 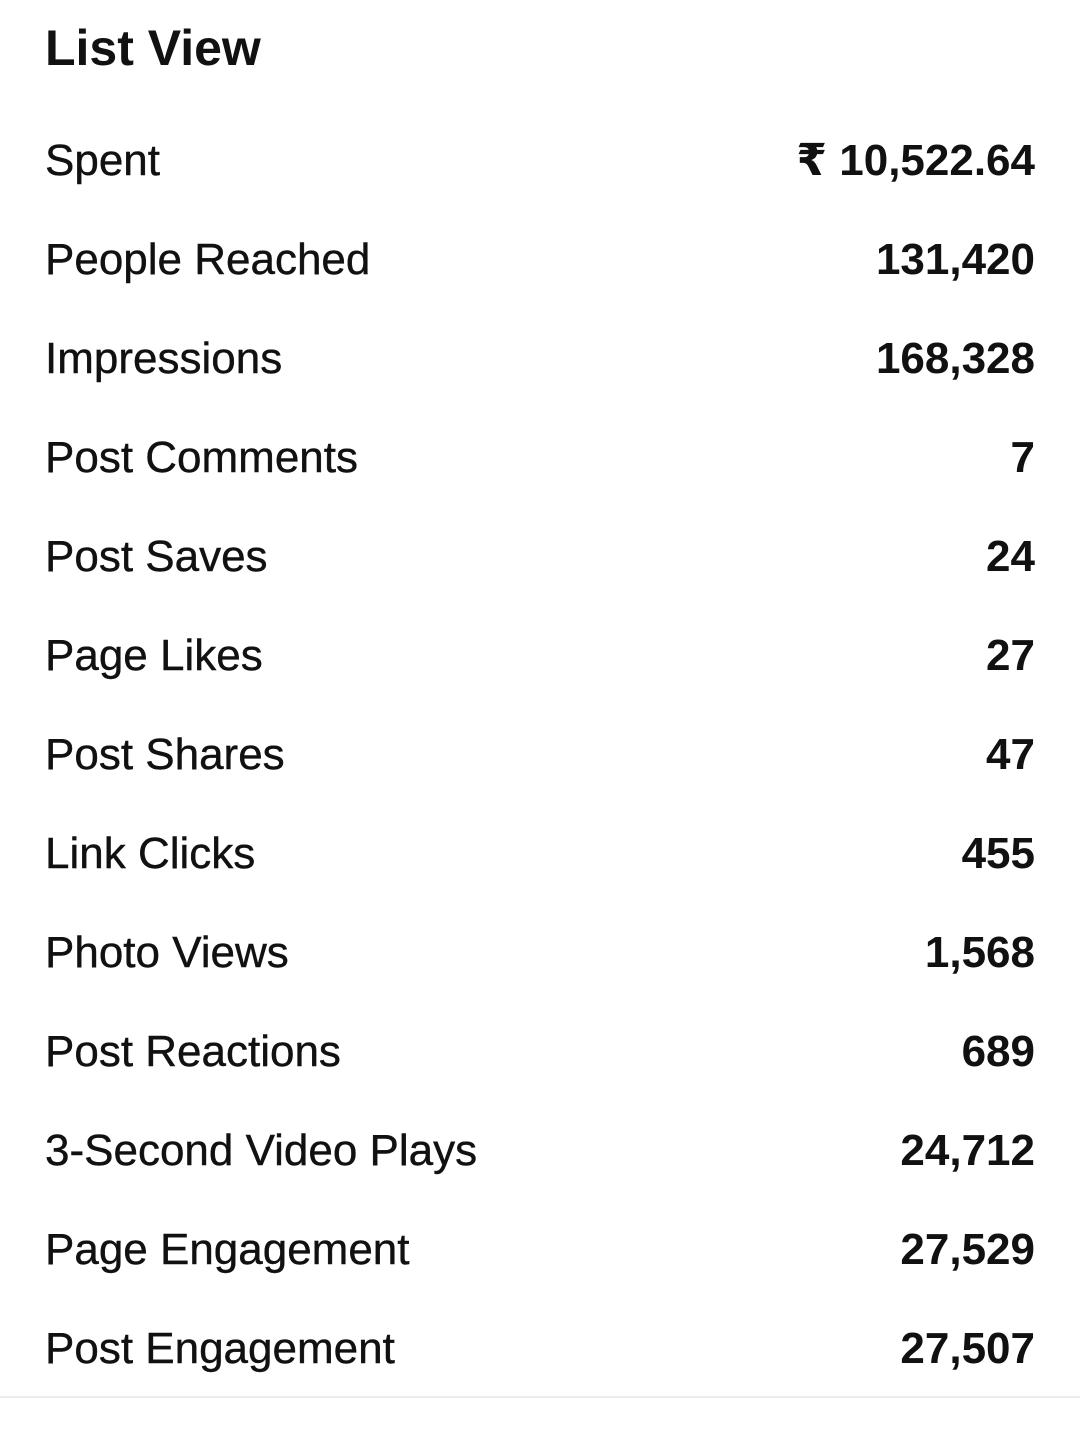 I want to click on metric-value: 689, so click(x=998, y=1051).